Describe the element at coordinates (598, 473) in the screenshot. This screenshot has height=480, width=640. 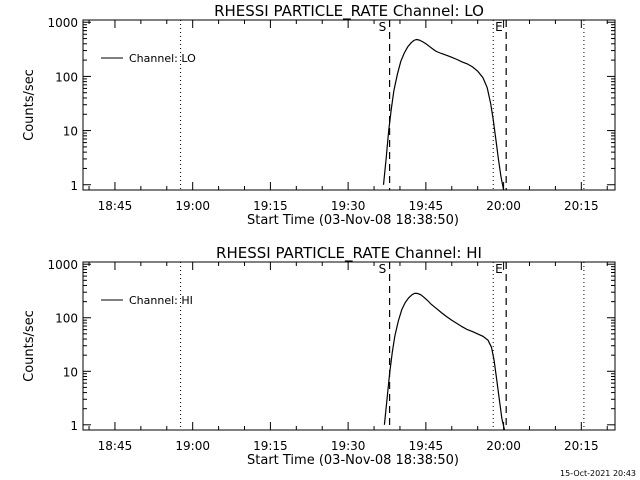
I see `footer-timestamp: 15-Oct-2021 20:43` at that location.